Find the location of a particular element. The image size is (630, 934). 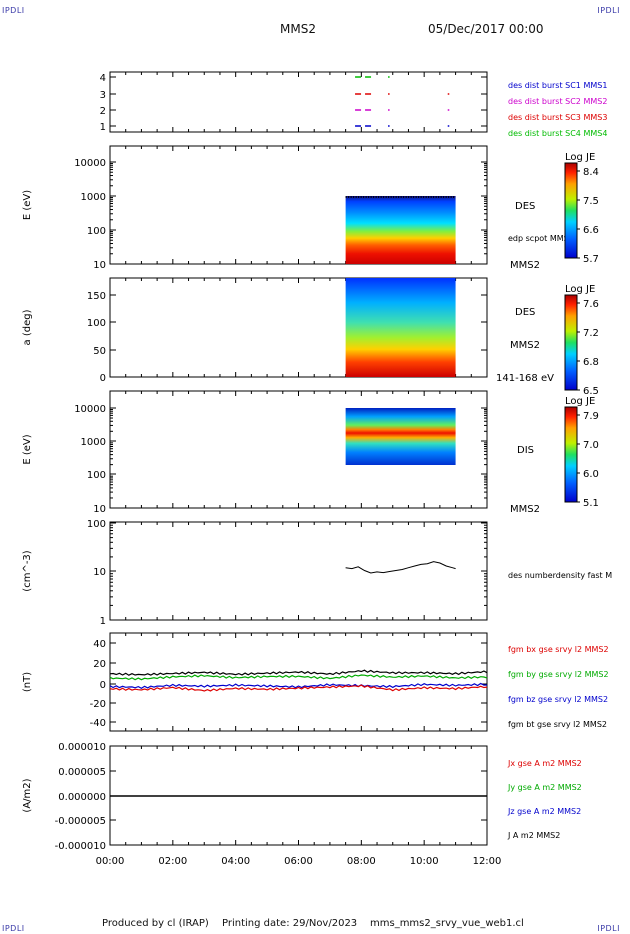

des-energy-ylabel: E (eV) is located at coordinates (27, 205).